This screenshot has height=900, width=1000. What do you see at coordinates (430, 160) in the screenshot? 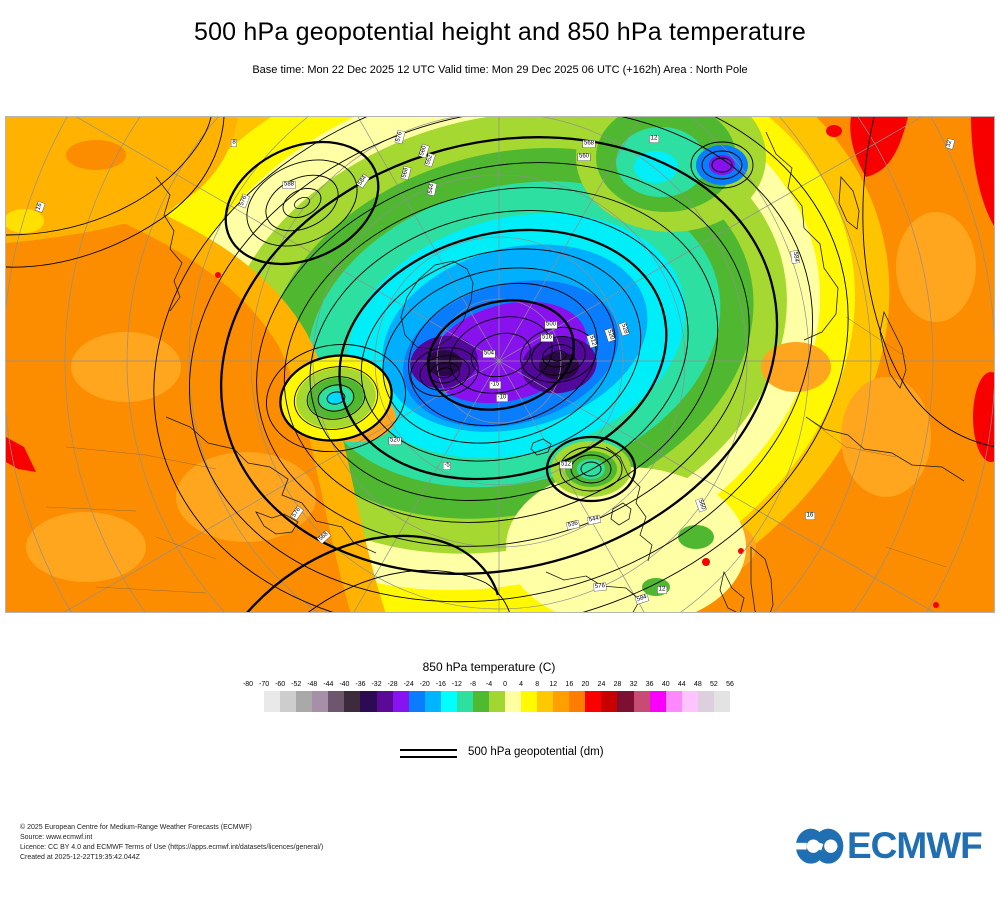
I see `contour-label: 552` at bounding box center [430, 160].